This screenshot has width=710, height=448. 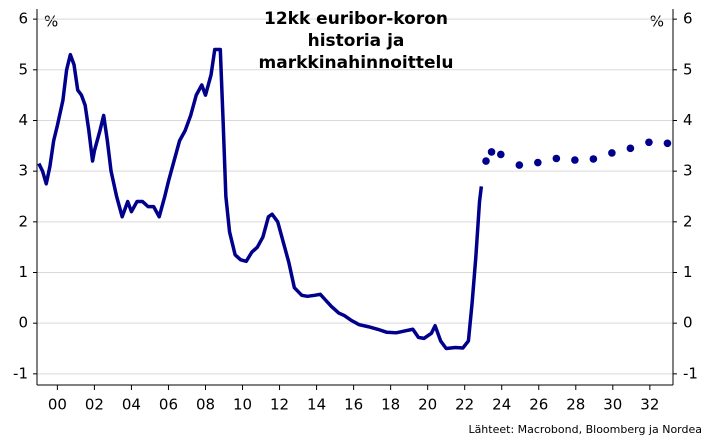 I want to click on y-tick-label: -1, so click(x=20, y=373).